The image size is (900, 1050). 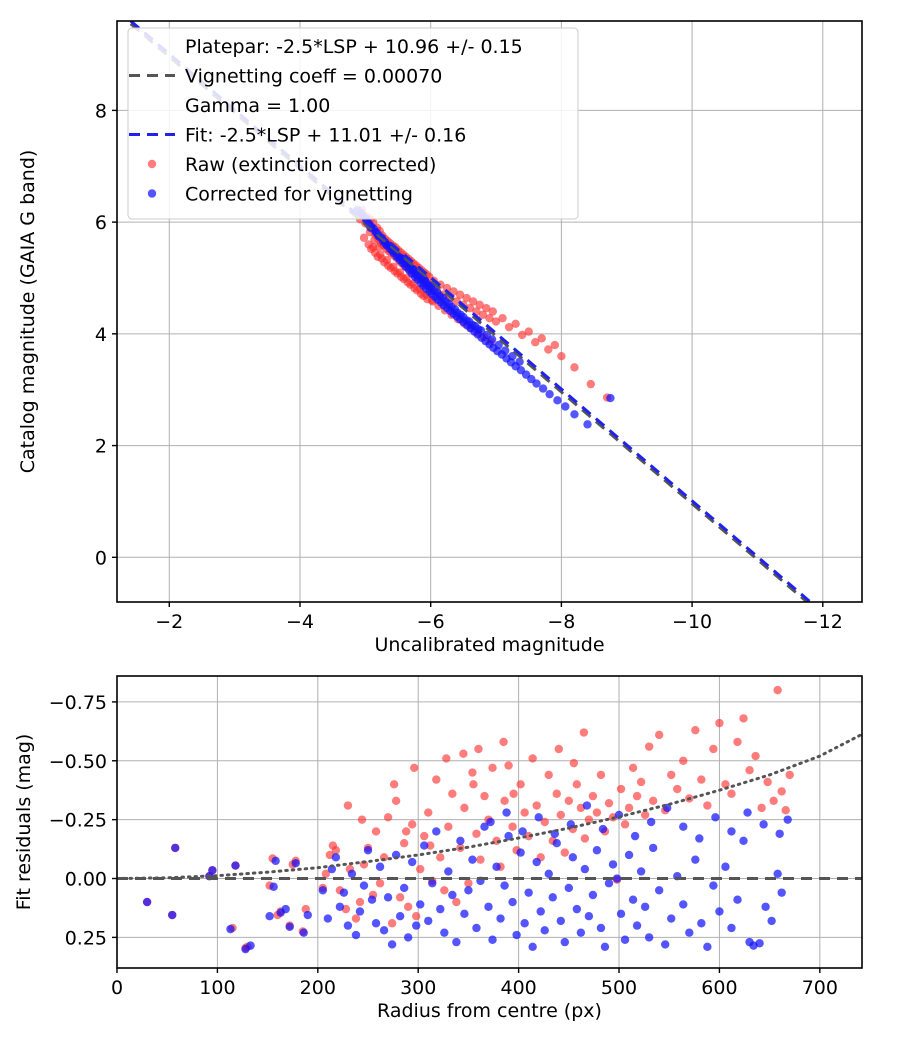 What do you see at coordinates (152, 193) in the screenshot?
I see `legend-corrected-marker` at bounding box center [152, 193].